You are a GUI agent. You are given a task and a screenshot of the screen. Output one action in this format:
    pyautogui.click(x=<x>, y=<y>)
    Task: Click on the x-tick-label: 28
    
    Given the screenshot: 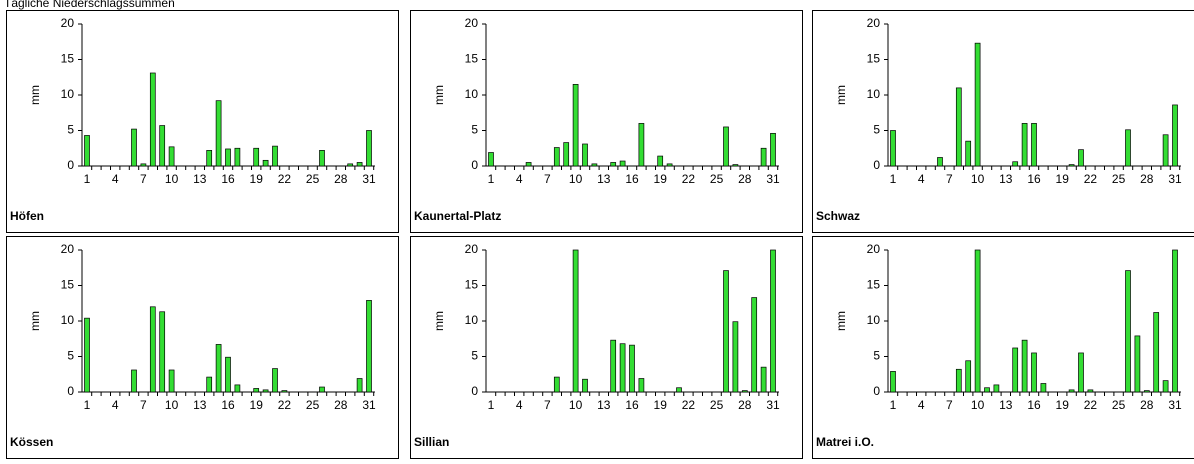 What is the action you would take?
    pyautogui.click(x=1147, y=405)
    